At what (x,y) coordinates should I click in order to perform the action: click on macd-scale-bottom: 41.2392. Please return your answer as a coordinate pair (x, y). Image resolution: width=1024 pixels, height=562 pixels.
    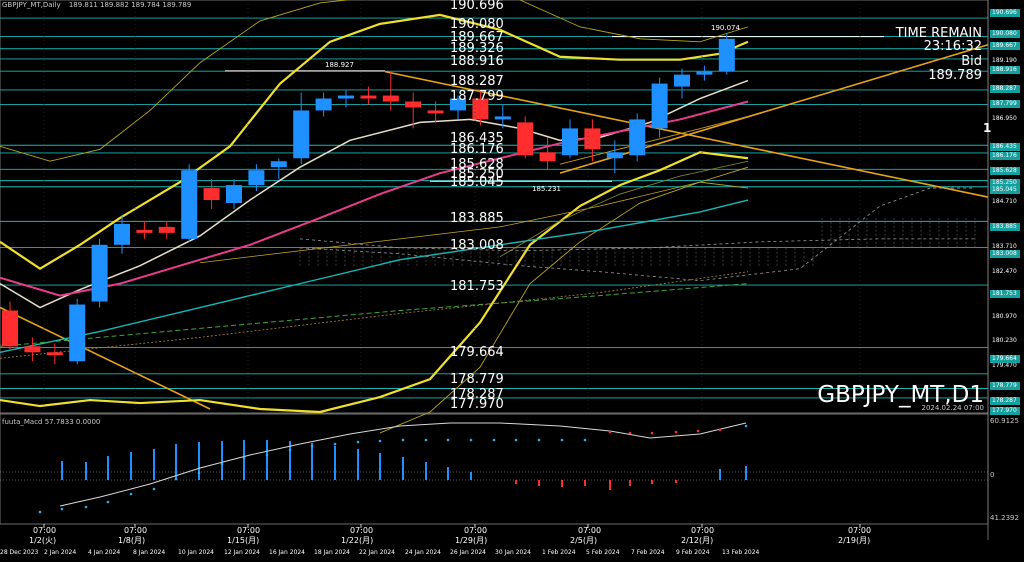
    Looking at the image, I should click on (1004, 518).